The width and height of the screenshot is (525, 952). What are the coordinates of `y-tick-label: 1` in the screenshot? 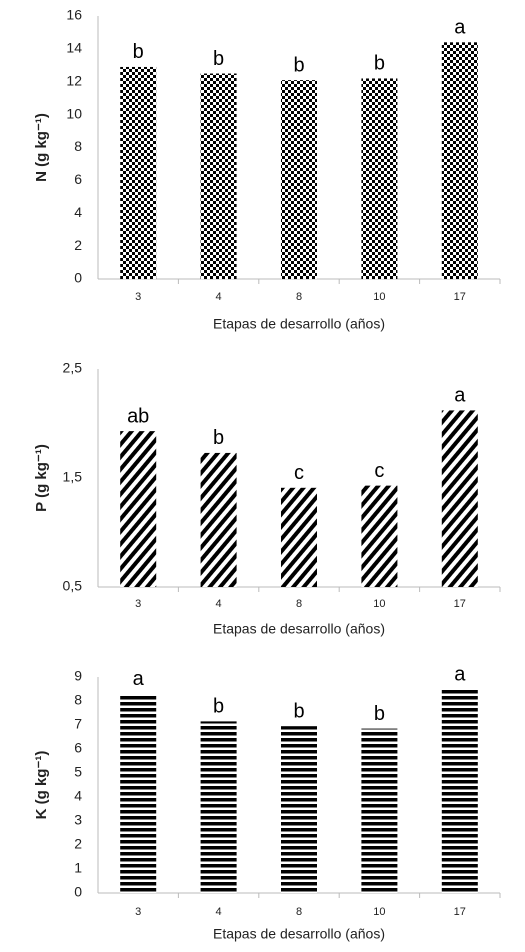 It's located at (78, 868).